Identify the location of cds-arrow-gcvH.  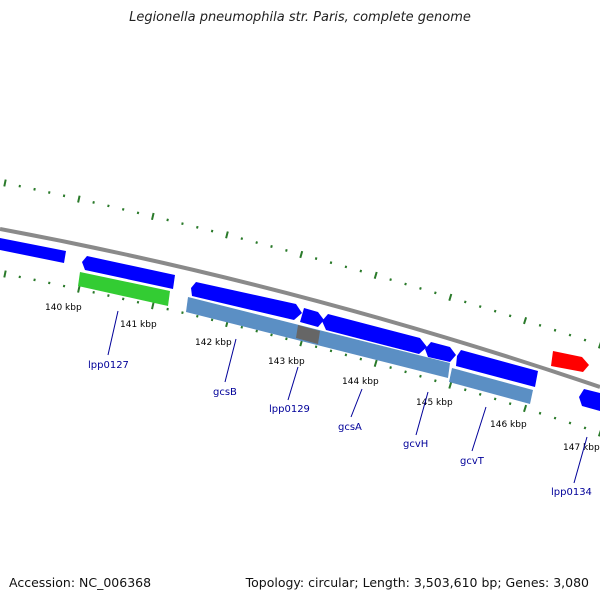
(440, 352).